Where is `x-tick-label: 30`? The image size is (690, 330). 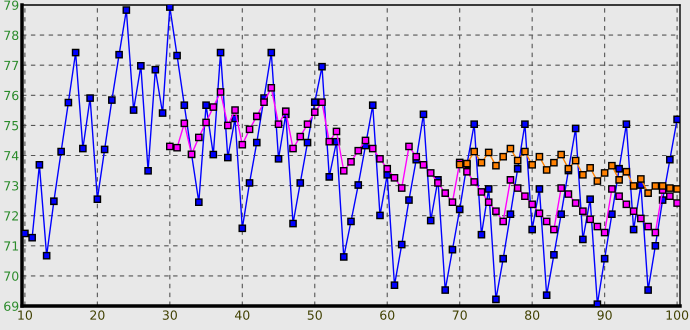 x-tick-label: 30 is located at coordinates (169, 315).